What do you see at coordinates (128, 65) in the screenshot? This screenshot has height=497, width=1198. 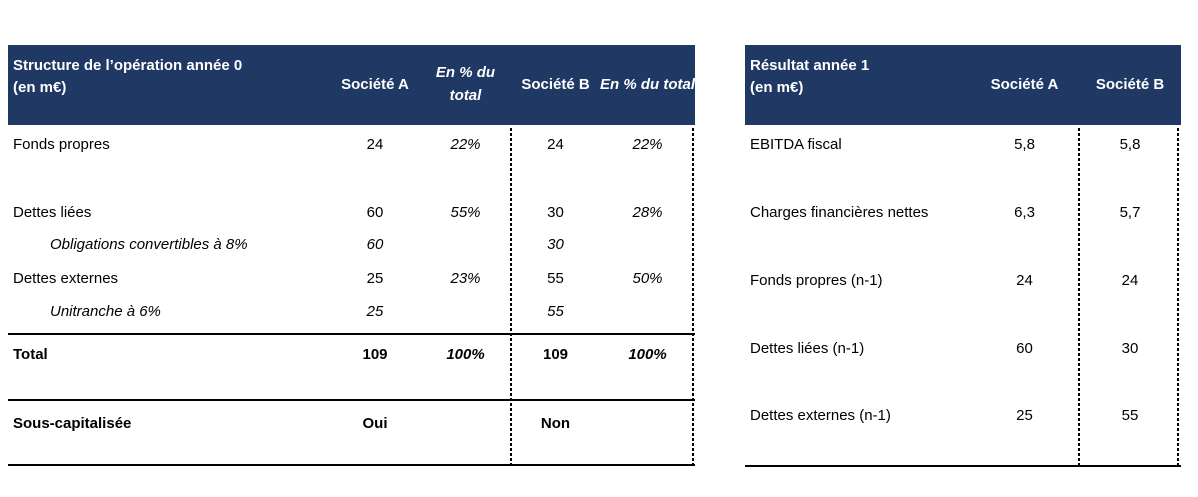 I see `structure-table-title-line1: Structure de l’opération année 0` at bounding box center [128, 65].